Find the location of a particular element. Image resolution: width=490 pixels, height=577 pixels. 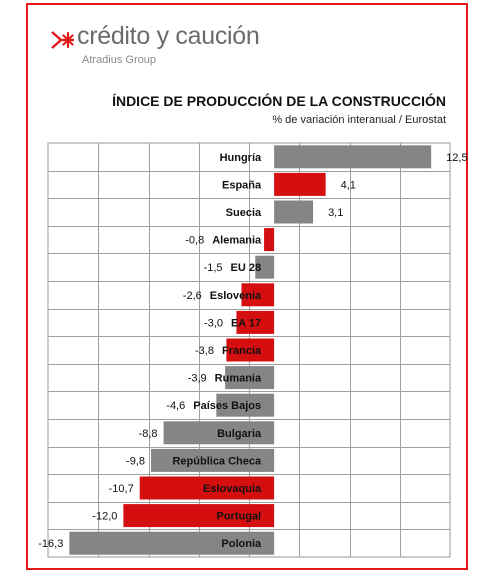

value-label: -10,7 is located at coordinates (121, 489).